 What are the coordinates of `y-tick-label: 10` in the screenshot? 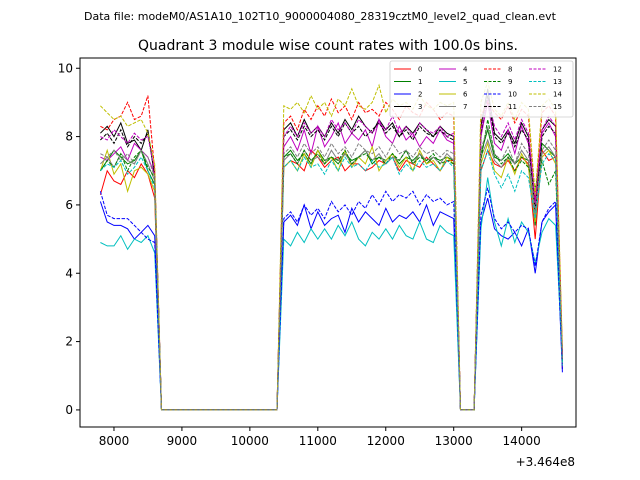 It's located at (65, 68).